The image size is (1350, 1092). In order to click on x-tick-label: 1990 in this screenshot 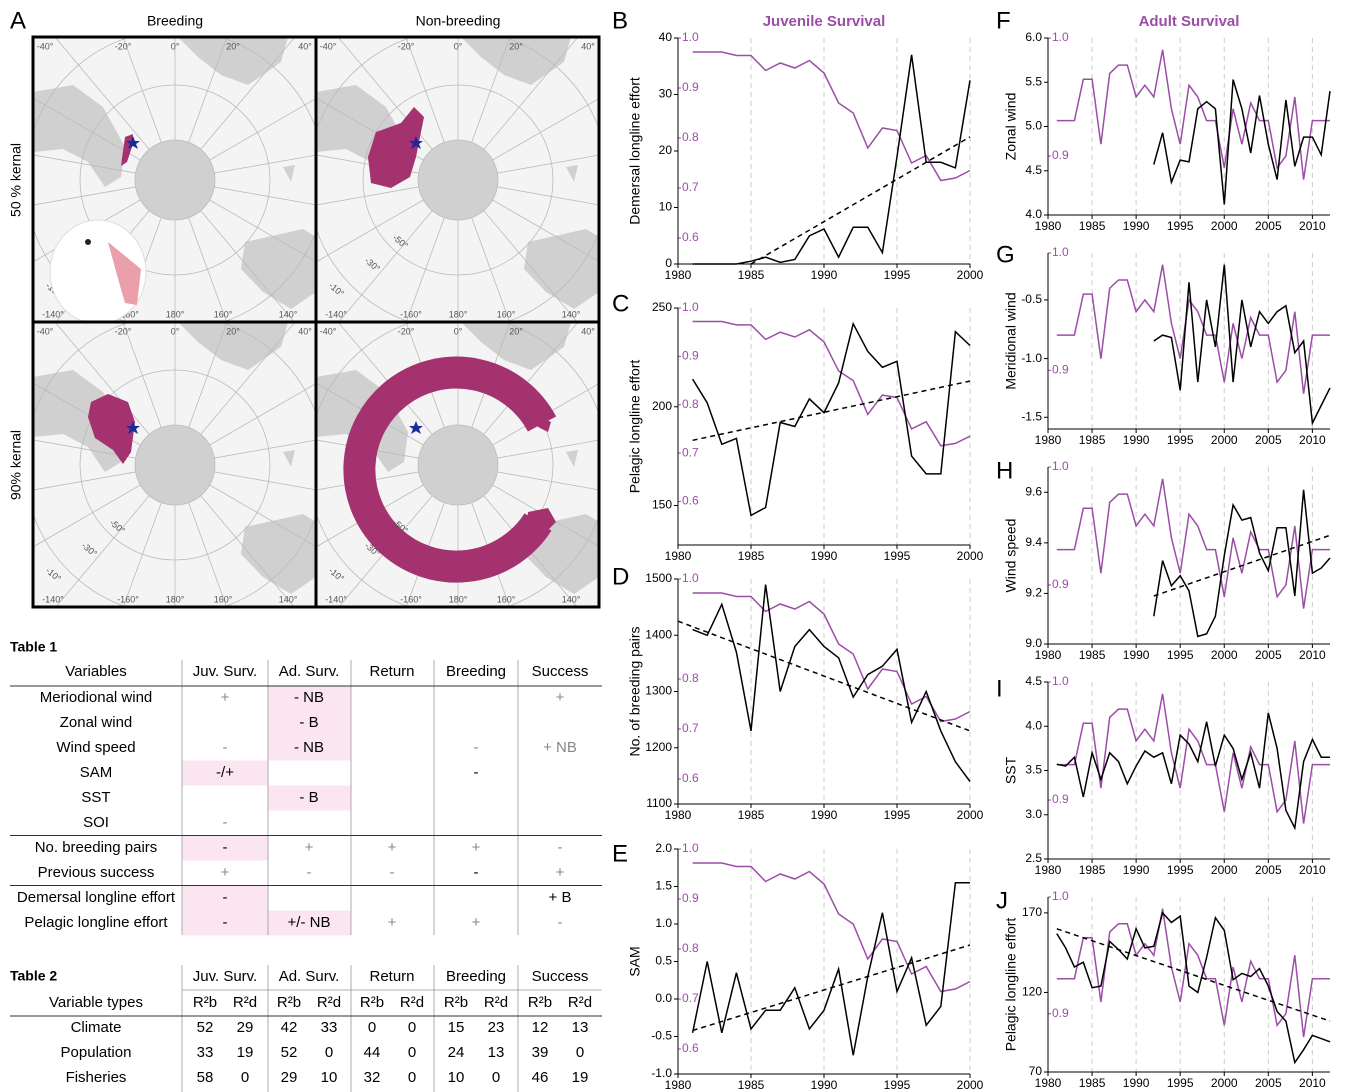, I will do `click(1136, 226)`.